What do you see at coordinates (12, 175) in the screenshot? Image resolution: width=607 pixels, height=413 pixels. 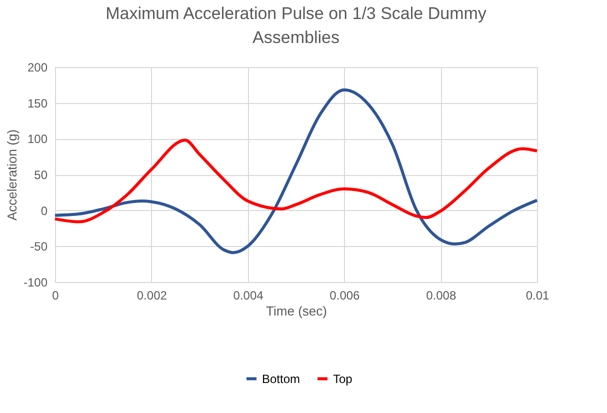 I see `y-axis-title: Acceleration (g)` at bounding box center [12, 175].